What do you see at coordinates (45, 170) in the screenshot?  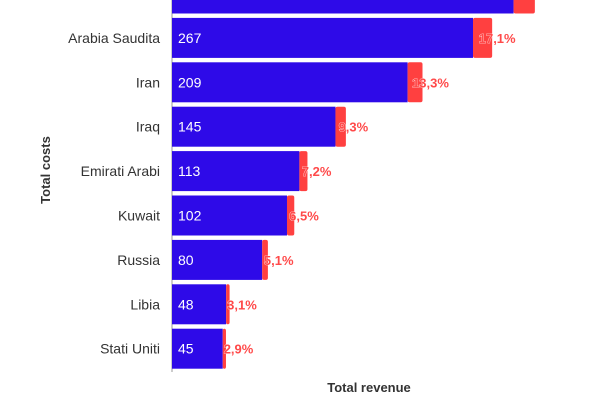 I see `y-axis-title: Total costs` at bounding box center [45, 170].